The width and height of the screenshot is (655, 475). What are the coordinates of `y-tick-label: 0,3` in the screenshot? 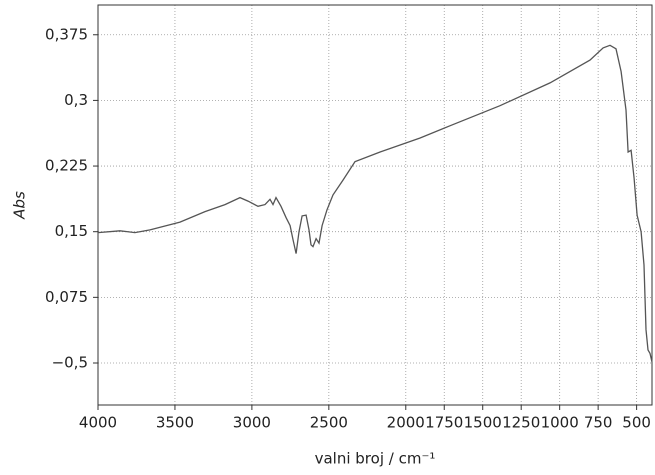 It's located at (76, 100).